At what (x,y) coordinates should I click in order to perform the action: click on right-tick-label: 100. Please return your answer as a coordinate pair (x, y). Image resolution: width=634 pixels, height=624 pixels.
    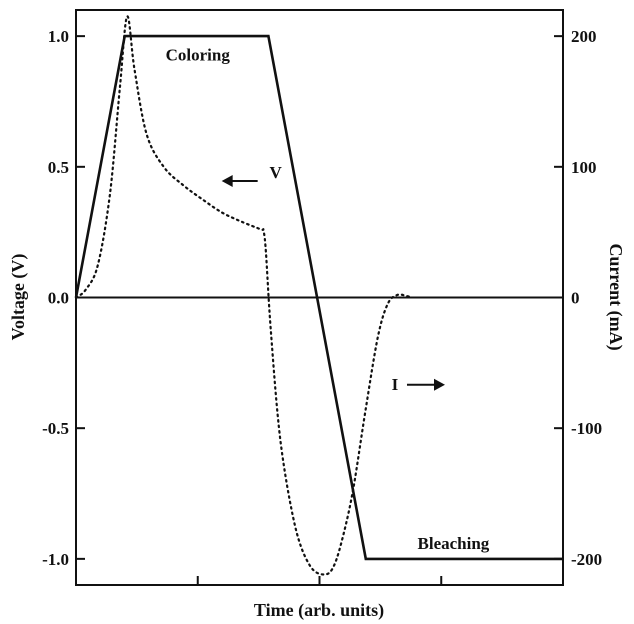
    Looking at the image, I should click on (584, 167).